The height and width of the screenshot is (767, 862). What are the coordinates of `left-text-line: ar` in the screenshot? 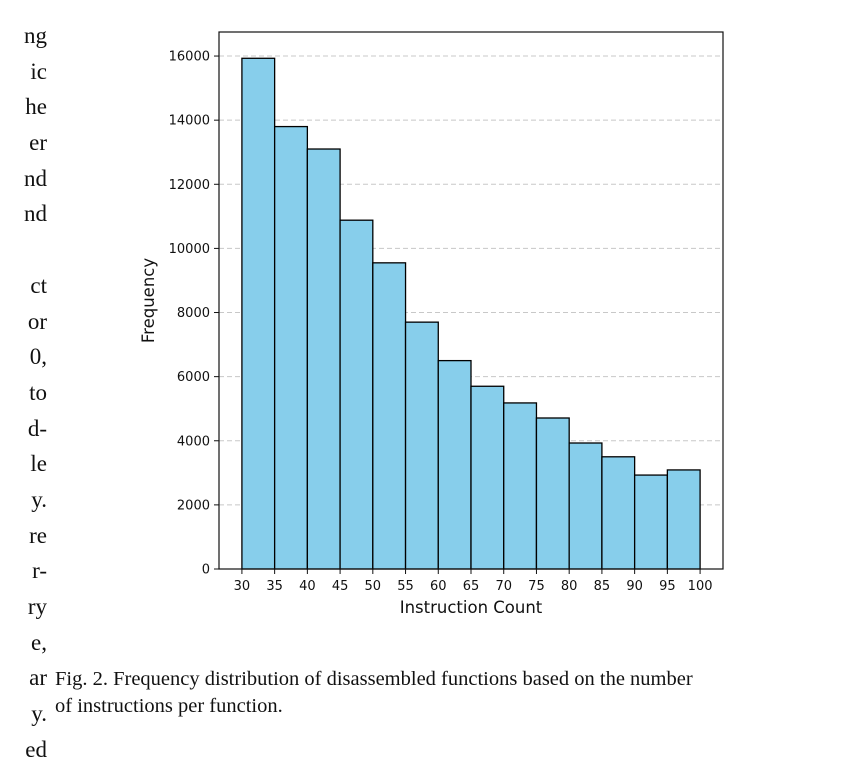 It's located at (38, 678).